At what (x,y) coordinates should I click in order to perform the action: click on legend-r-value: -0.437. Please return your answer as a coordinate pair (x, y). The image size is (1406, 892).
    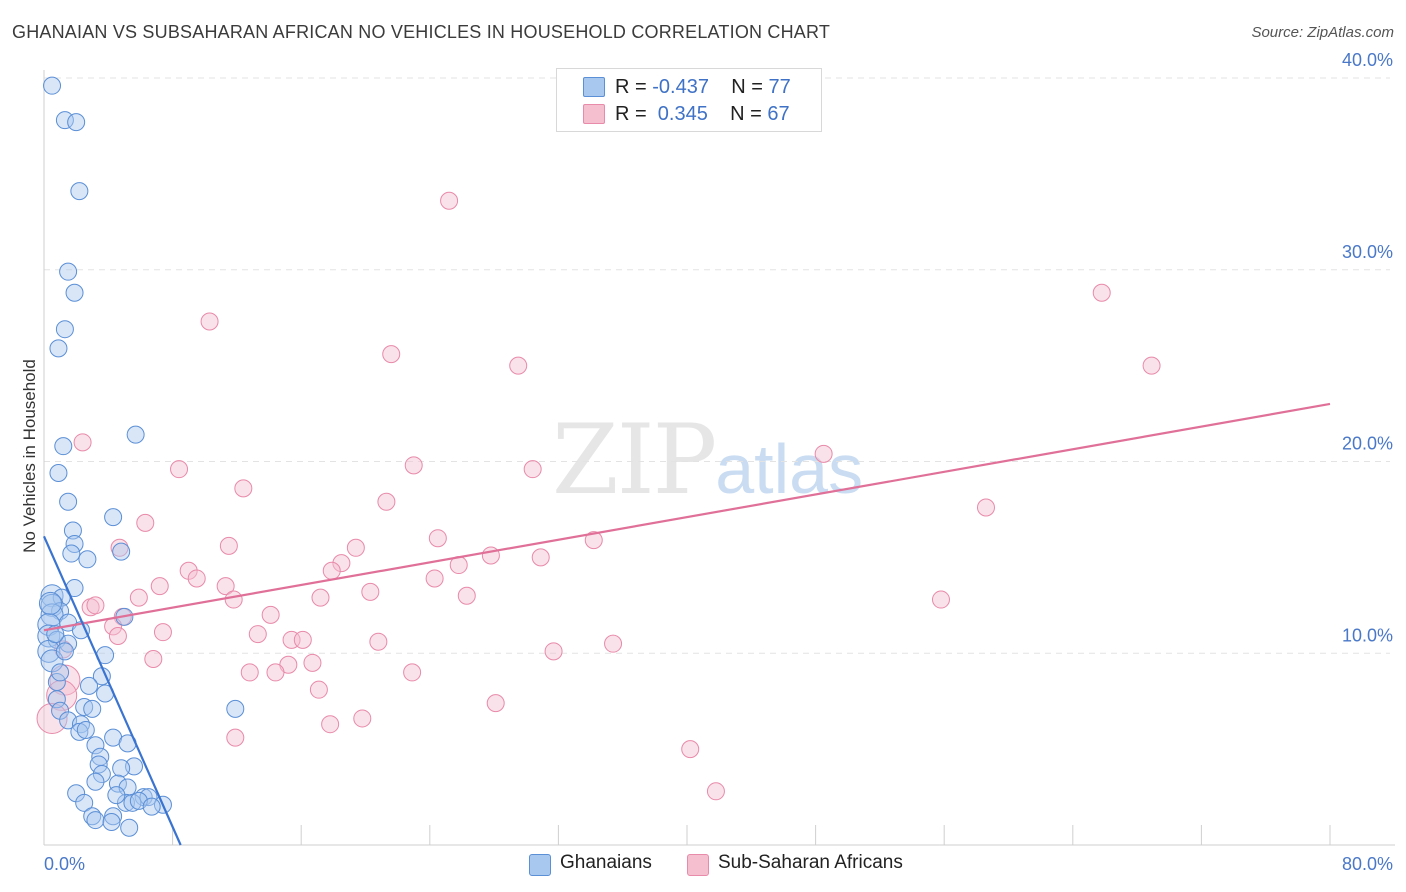
    Looking at the image, I should click on (680, 86).